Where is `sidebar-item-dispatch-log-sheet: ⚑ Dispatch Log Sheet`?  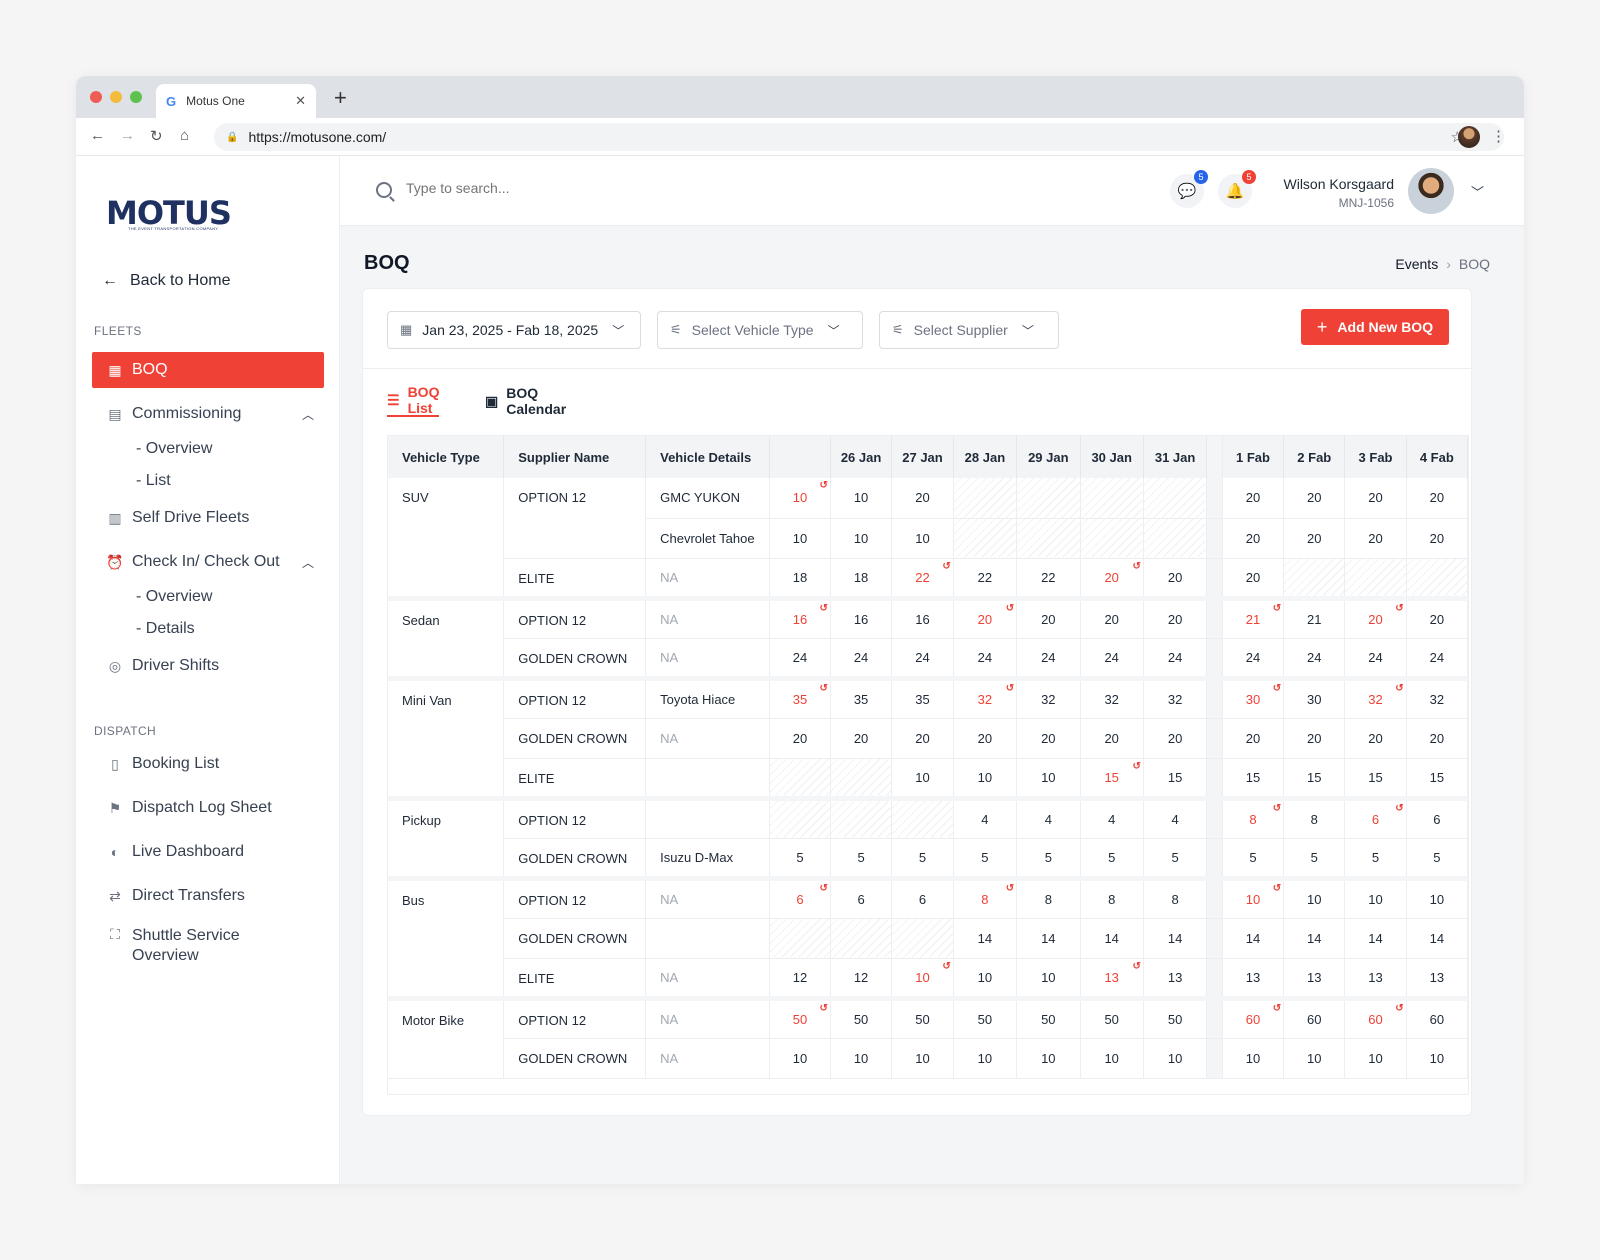
sidebar-item-dispatch-log-sheet: ⚑ Dispatch Log Sheet is located at coordinates (208, 808).